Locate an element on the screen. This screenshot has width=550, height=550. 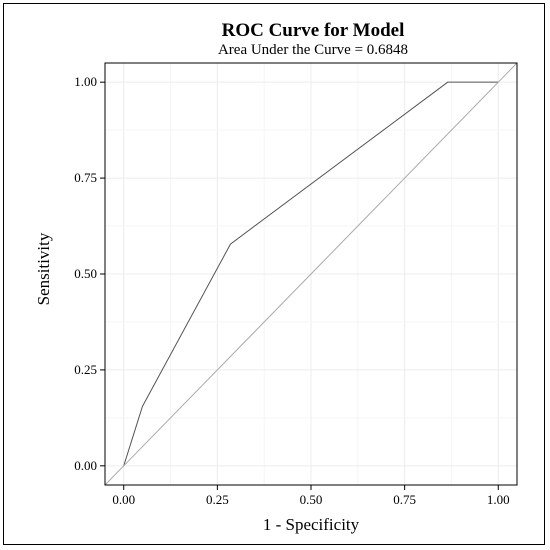
x-tick-label: 0.50 is located at coordinates (311, 499).